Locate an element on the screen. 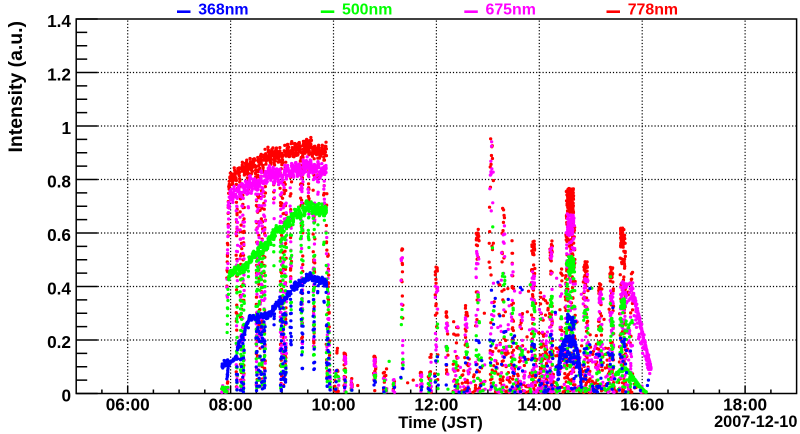 The height and width of the screenshot is (434, 800). svg-text: 08:00 is located at coordinates (231, 405).